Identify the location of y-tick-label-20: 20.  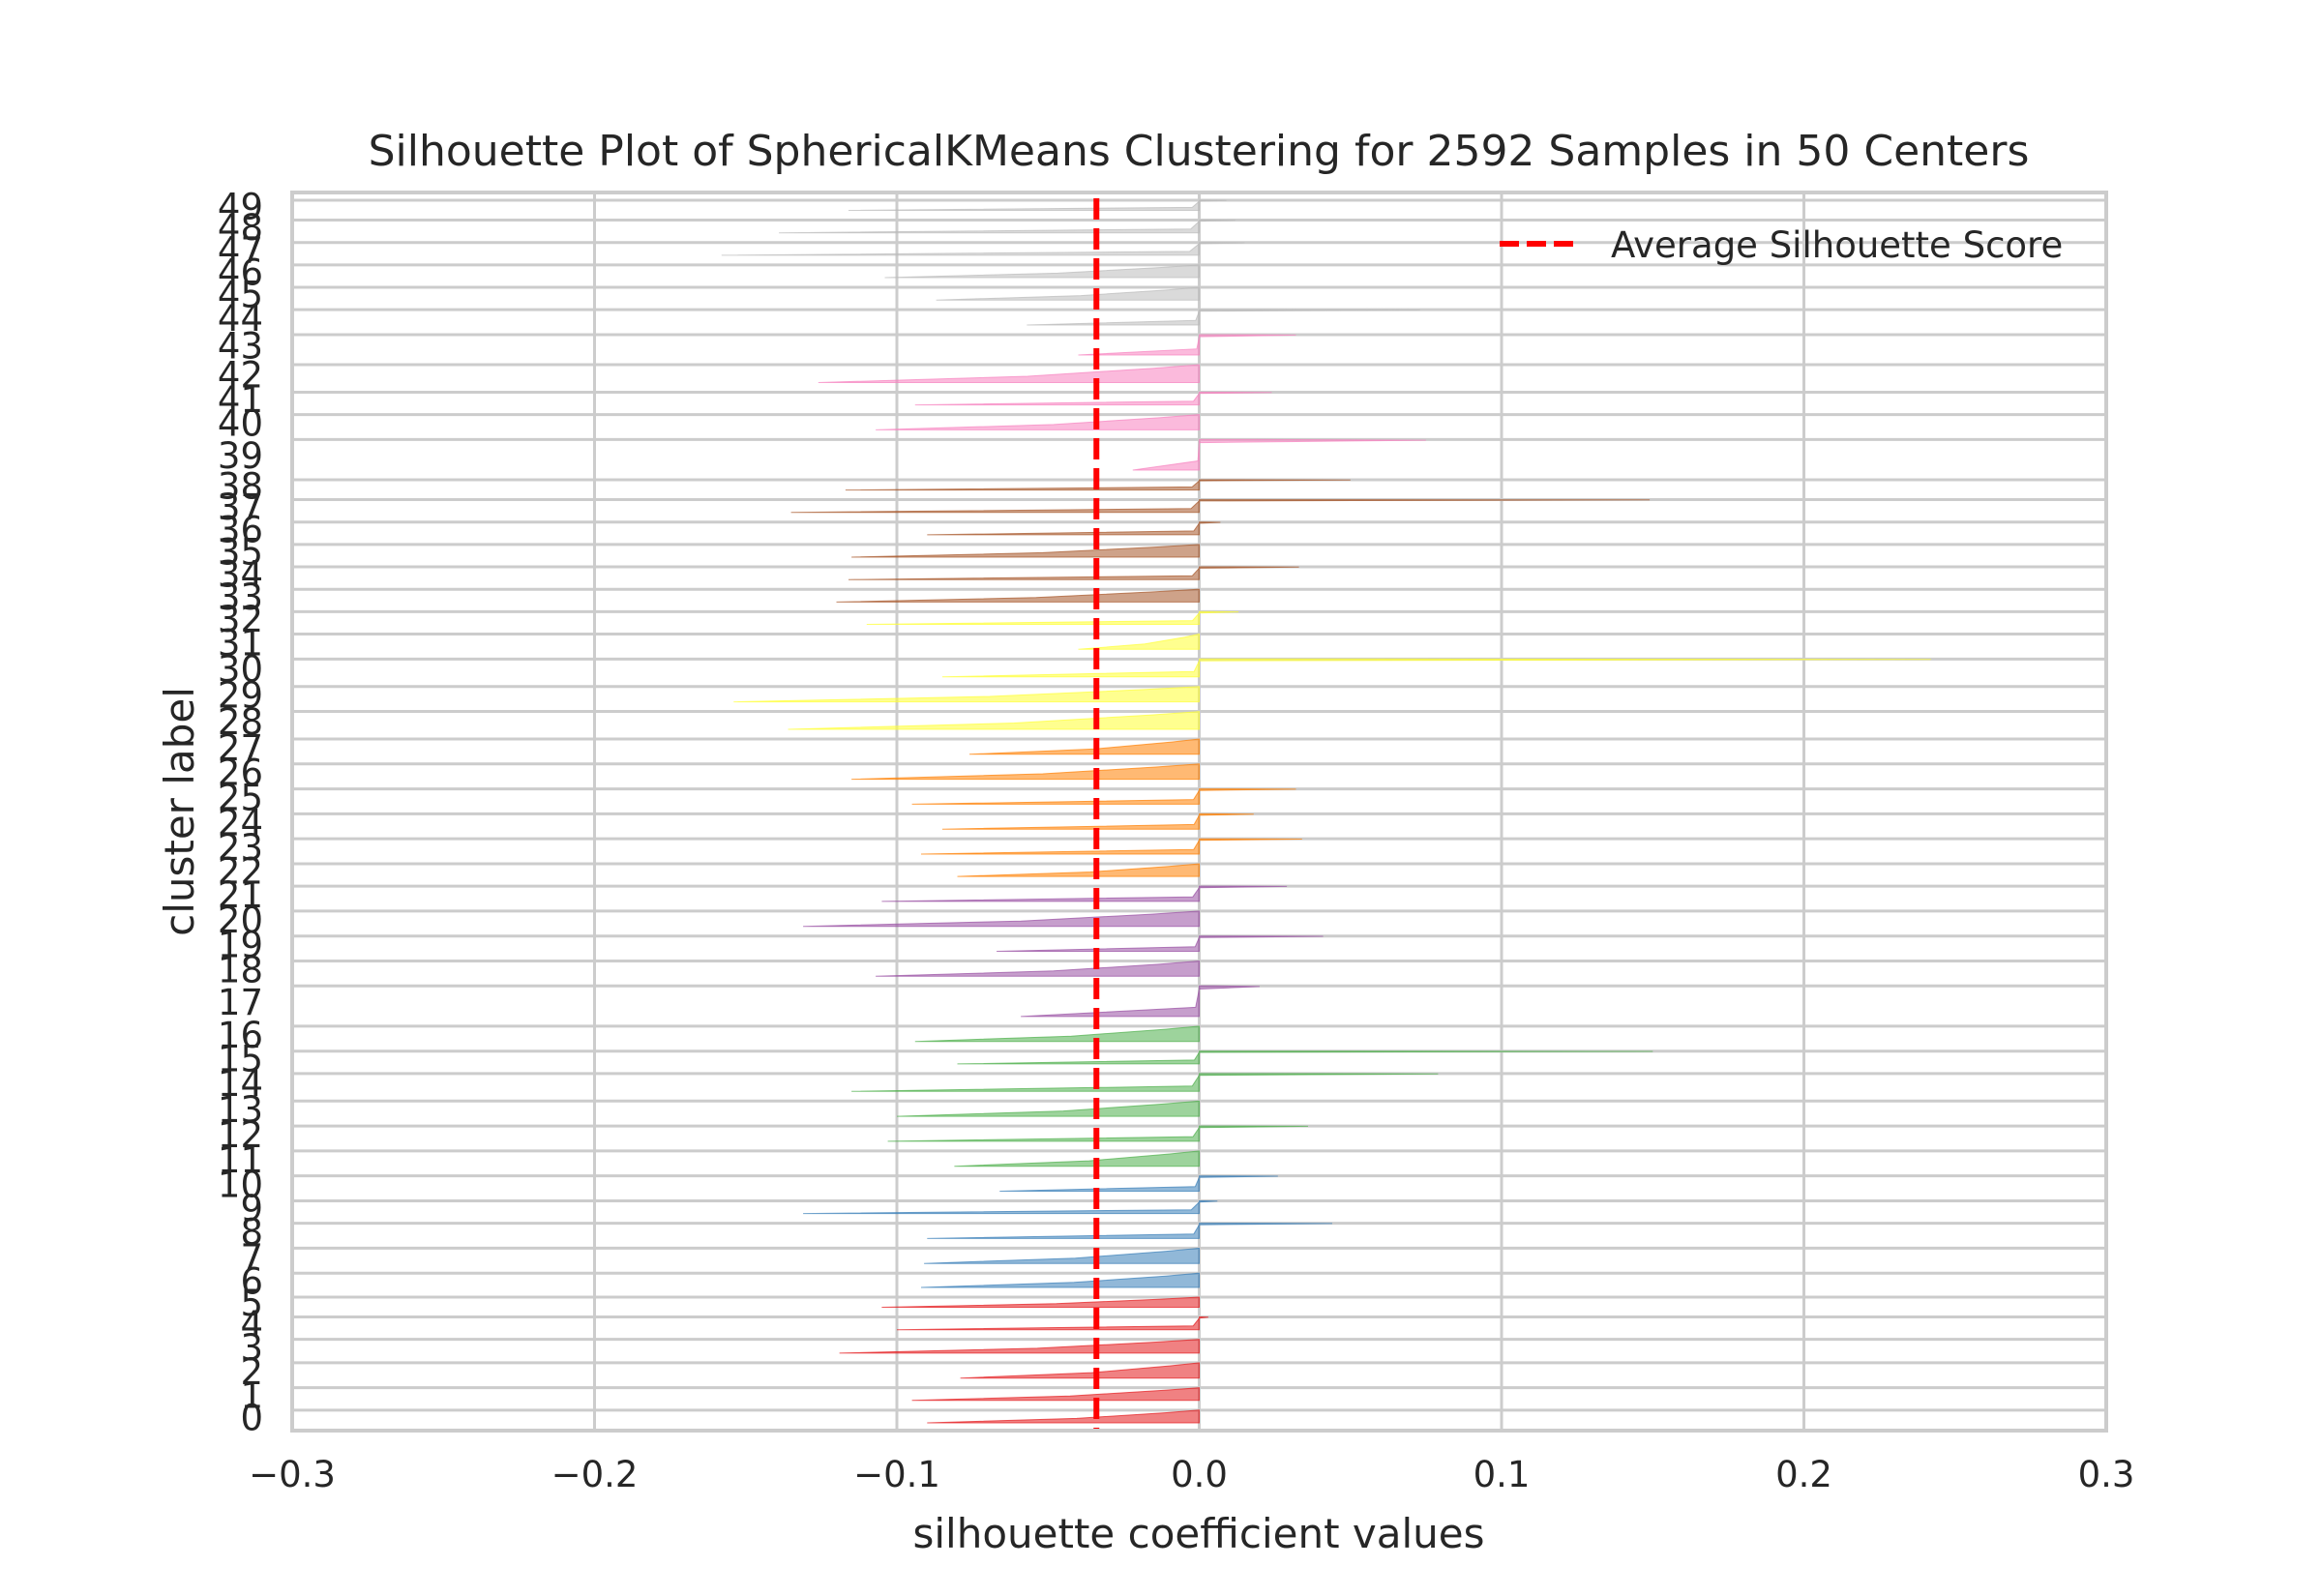
(240, 920).